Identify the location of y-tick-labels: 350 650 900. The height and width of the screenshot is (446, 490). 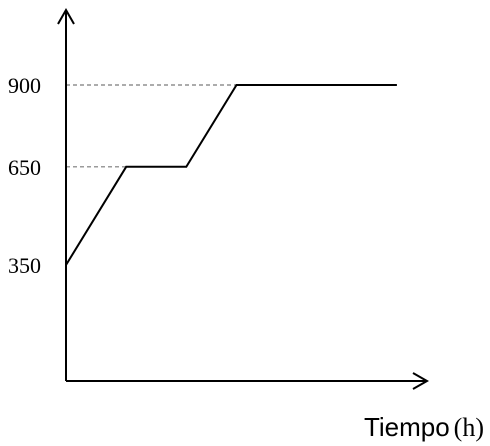
(24, 175).